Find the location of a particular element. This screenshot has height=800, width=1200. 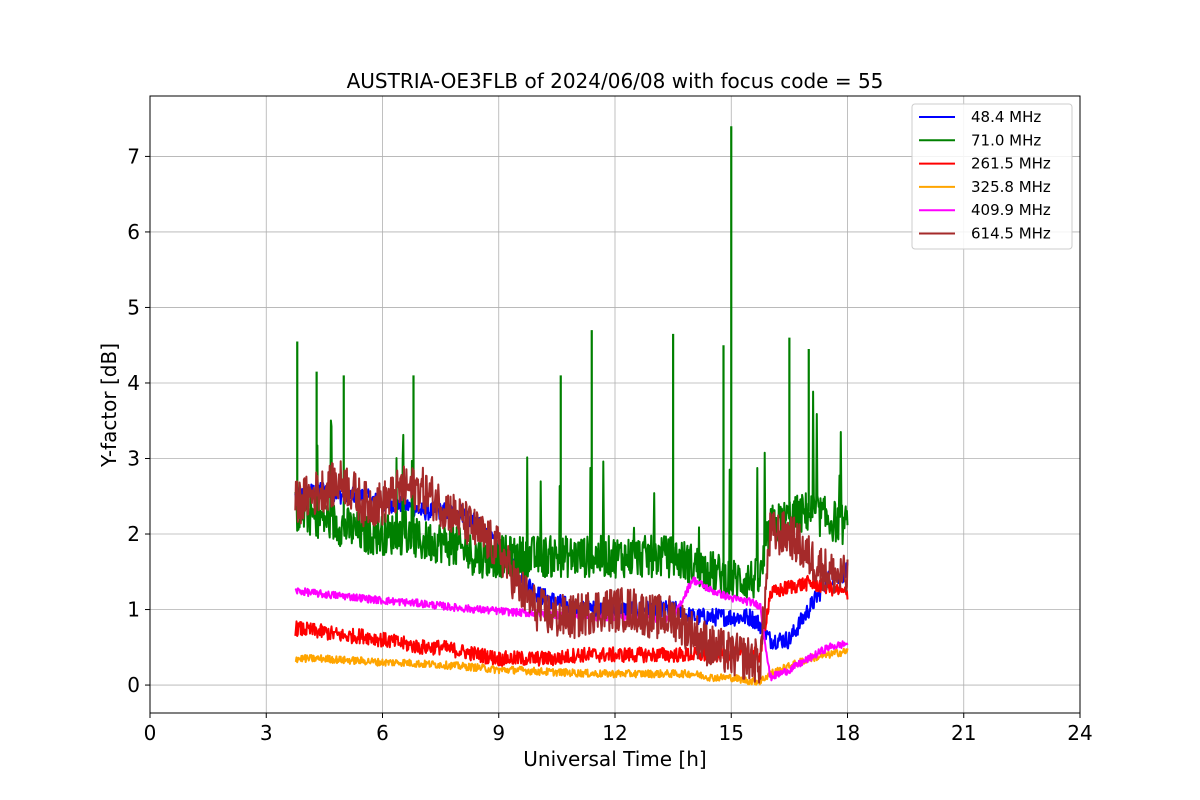

x-axis-label: Universal Time [h] is located at coordinates (614, 759).